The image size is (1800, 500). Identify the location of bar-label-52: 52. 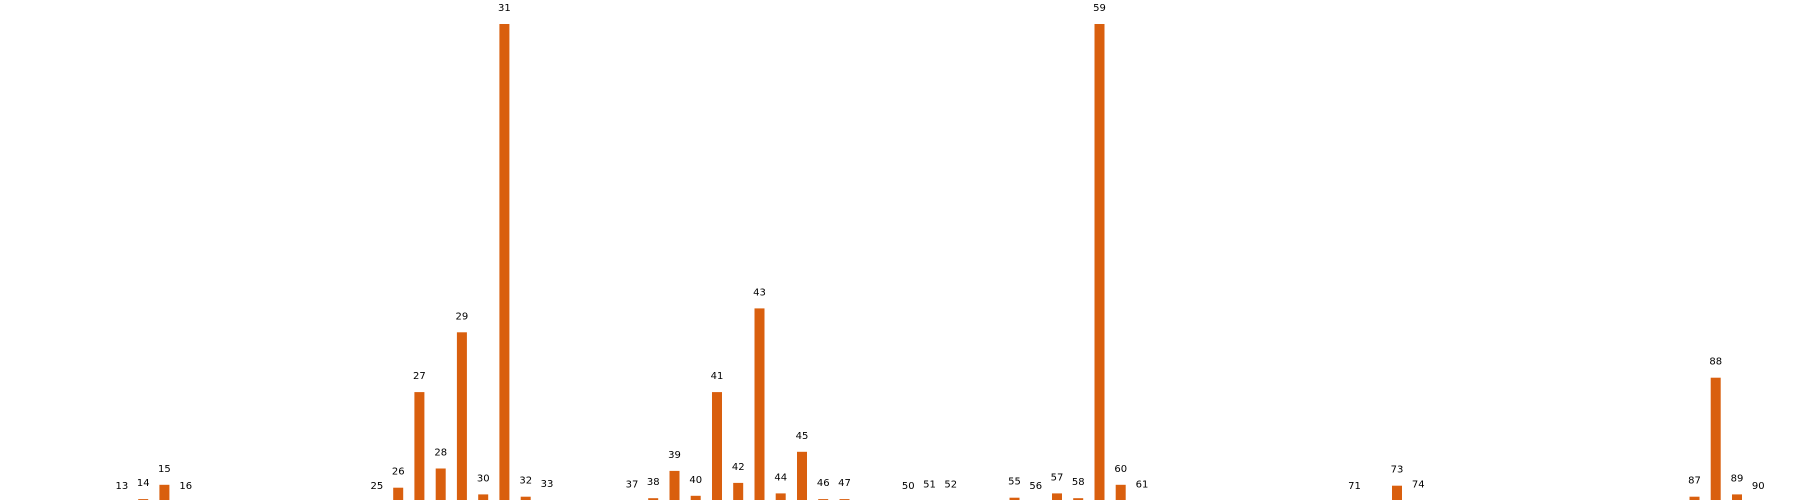
(950, 485).